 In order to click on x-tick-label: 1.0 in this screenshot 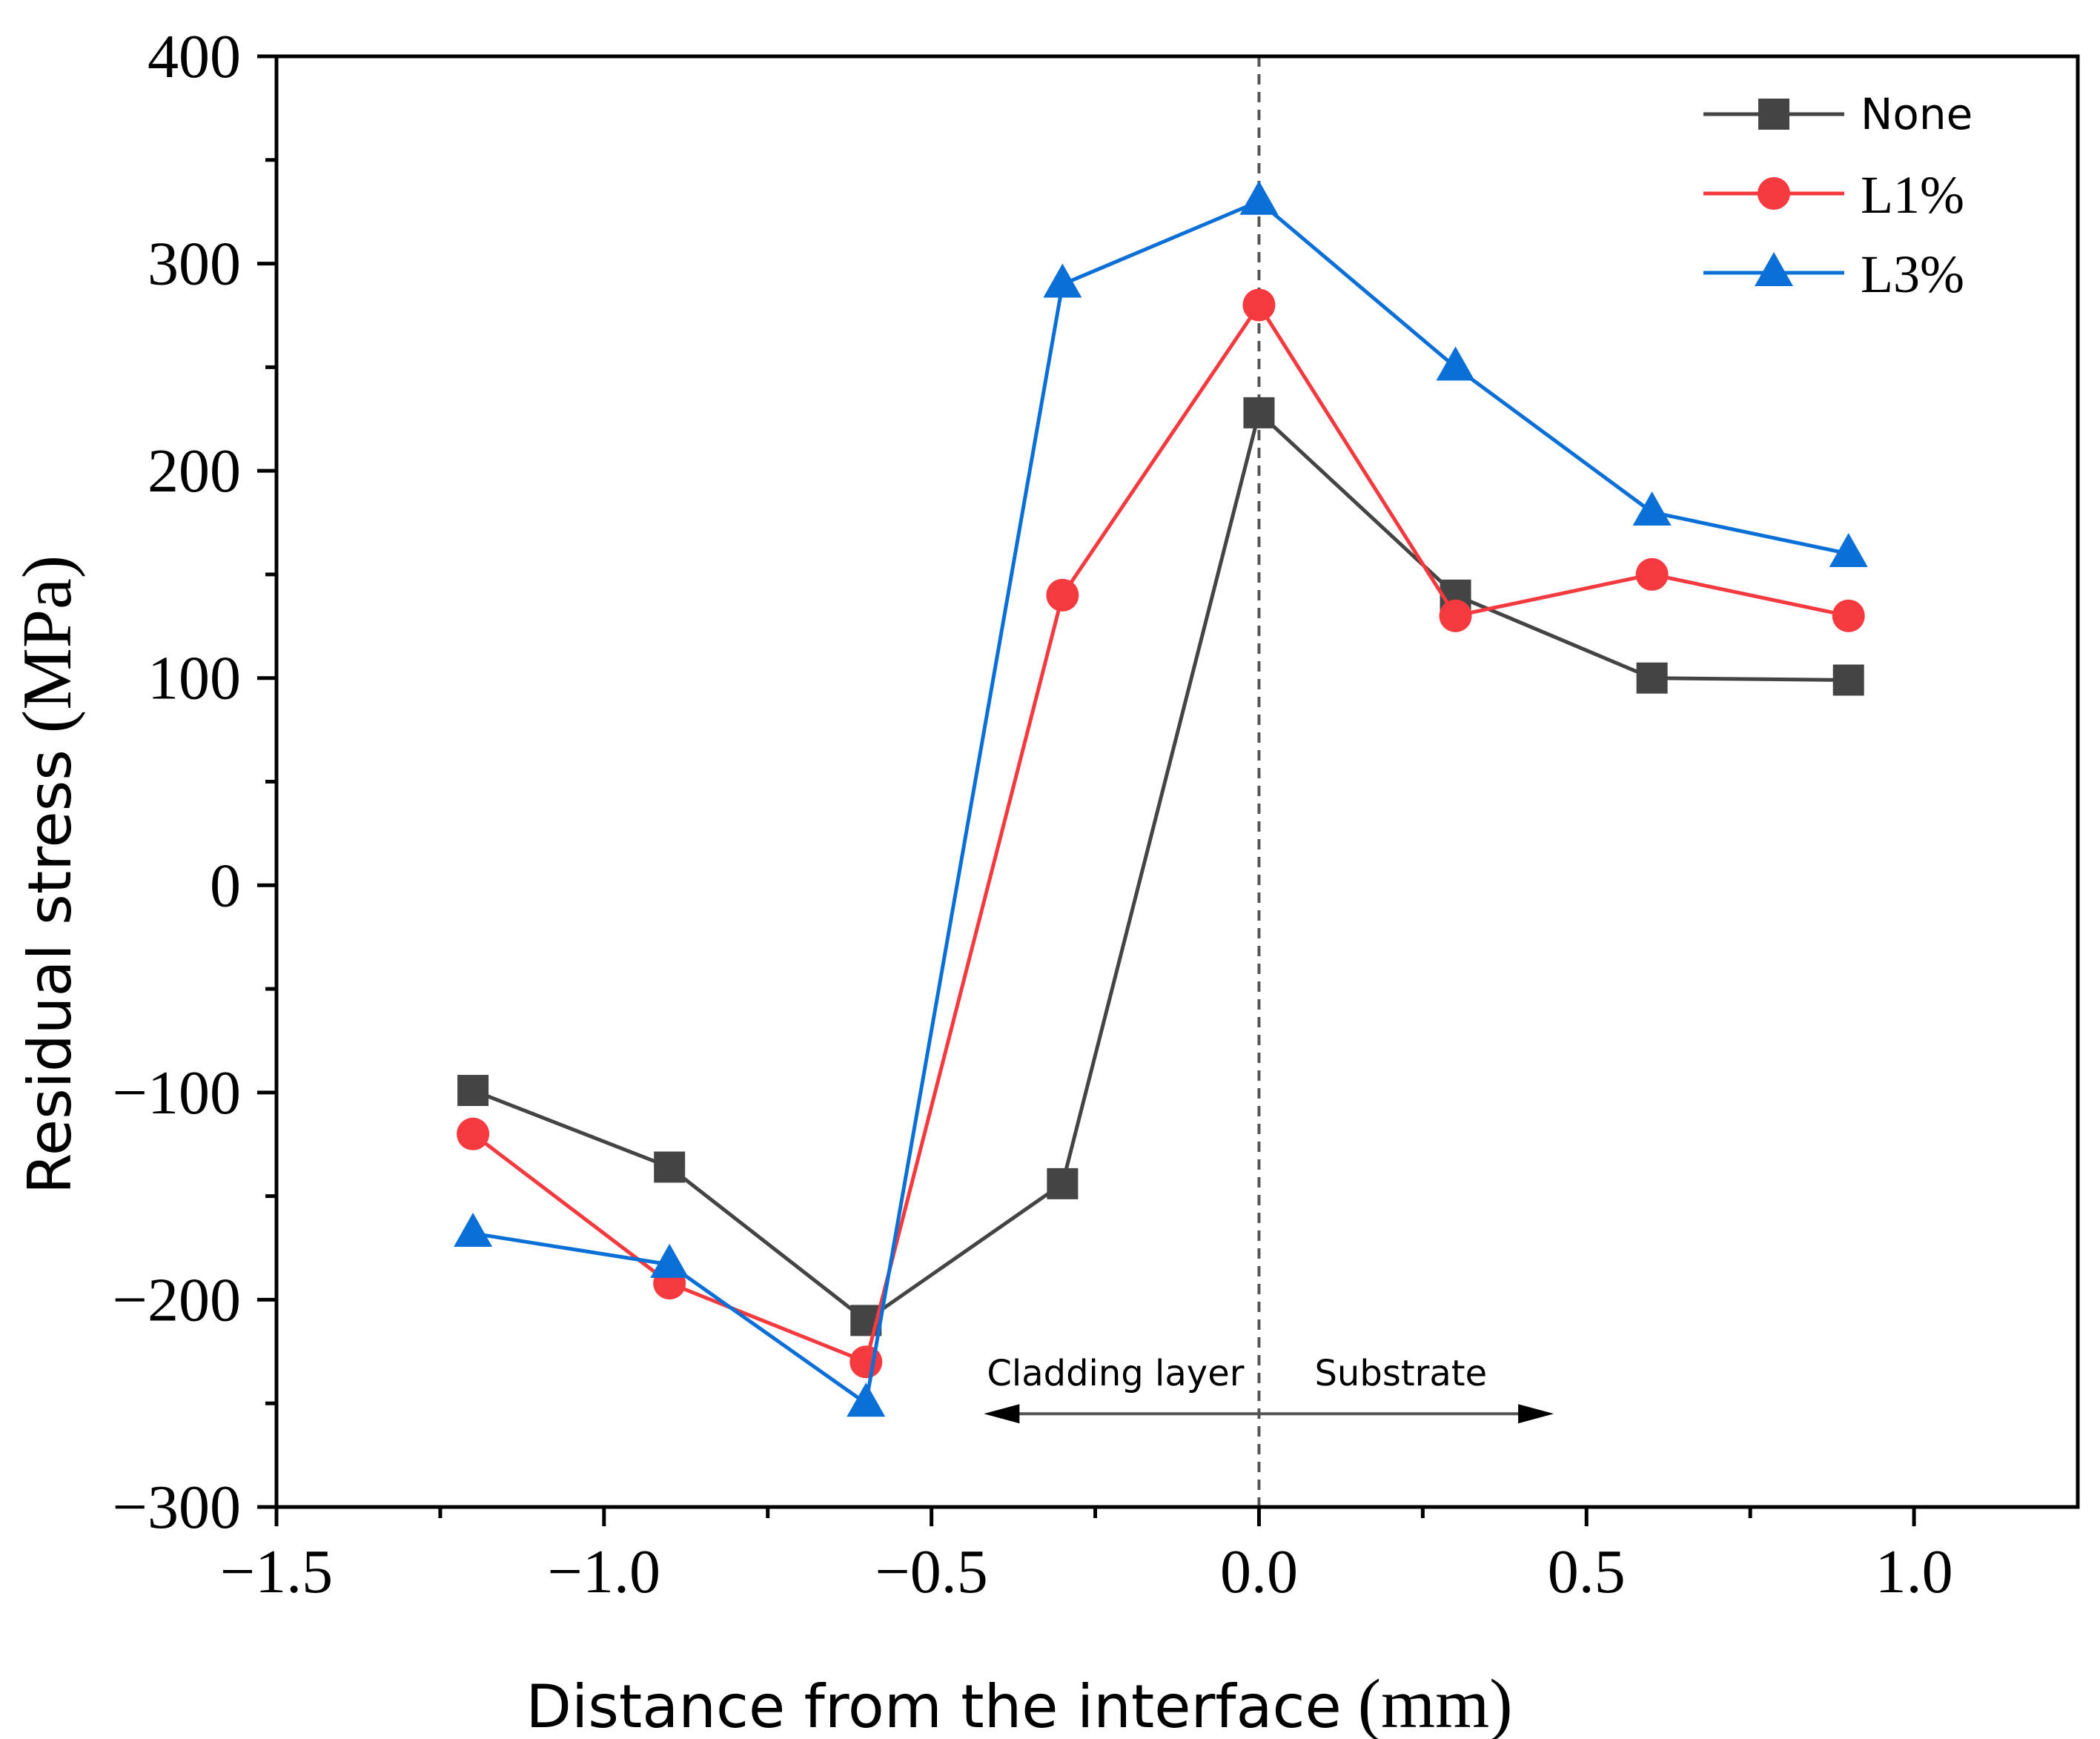, I will do `click(1914, 1571)`.